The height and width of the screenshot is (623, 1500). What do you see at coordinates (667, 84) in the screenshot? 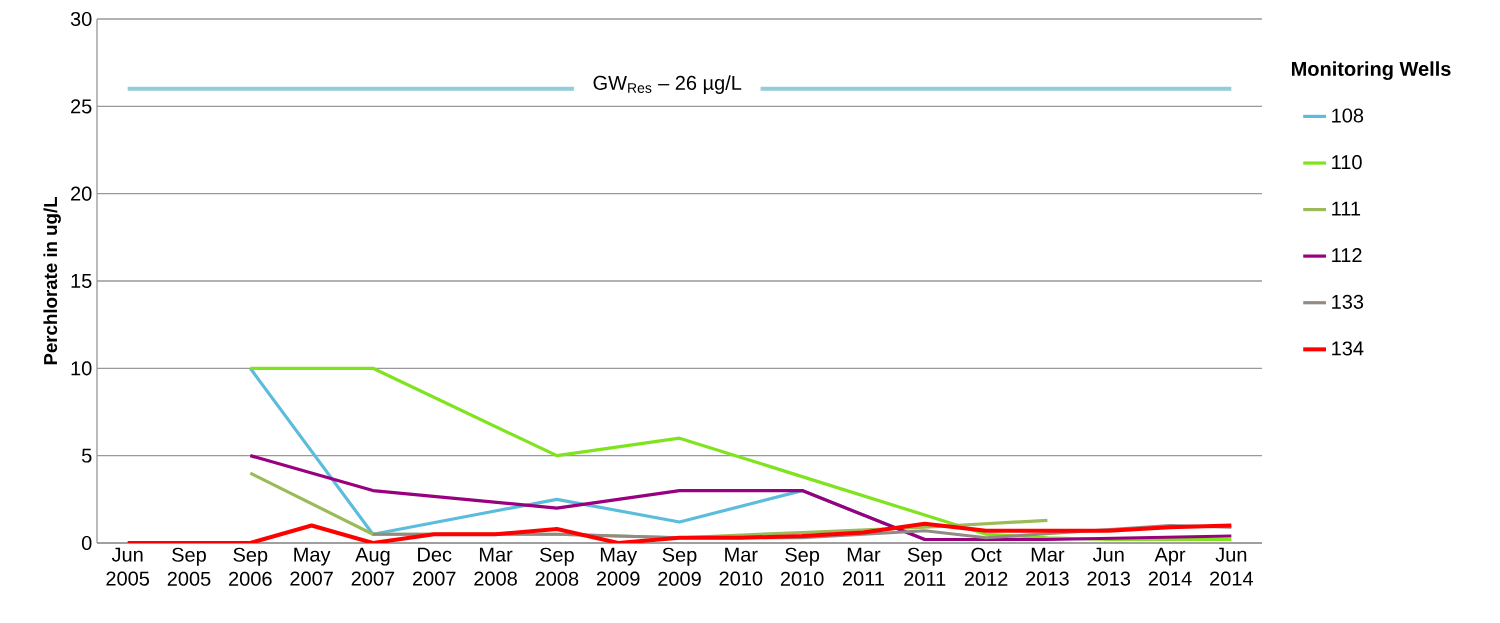
I see `ref-line-label: GW$_{Res}$ – 26 µg/L` at bounding box center [667, 84].